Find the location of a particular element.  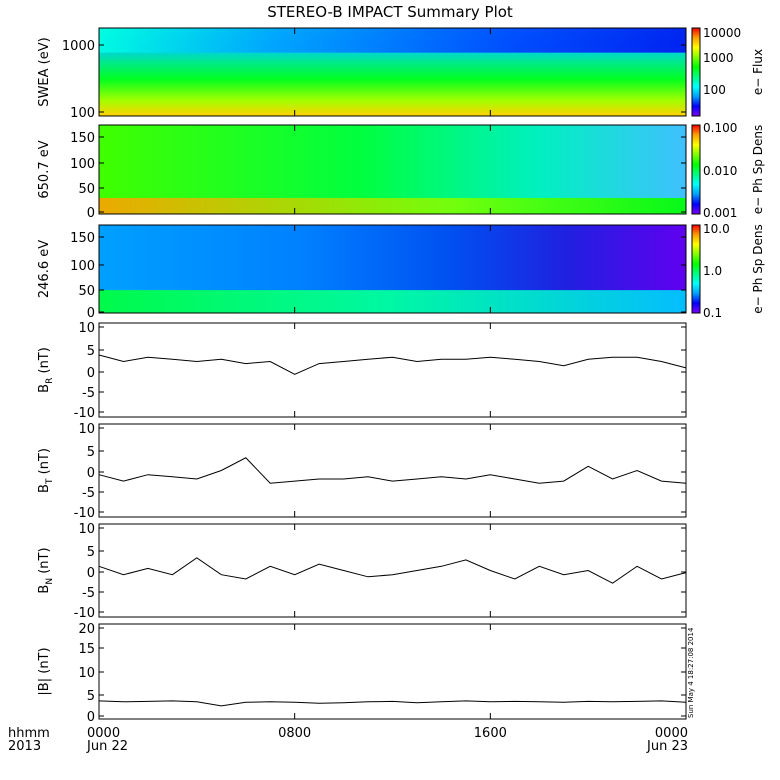

x-tick-label: 1600 is located at coordinates (490, 733).